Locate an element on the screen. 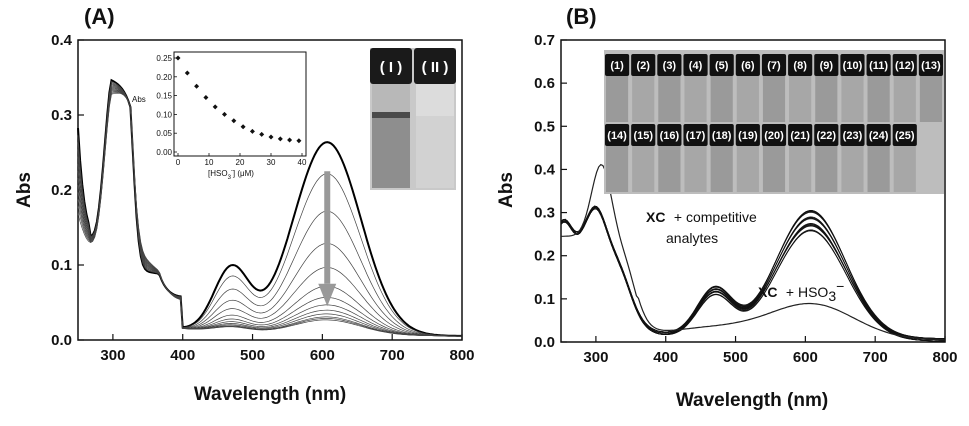  annotation-competitive: XC + competitive is located at coordinates (701, 217).